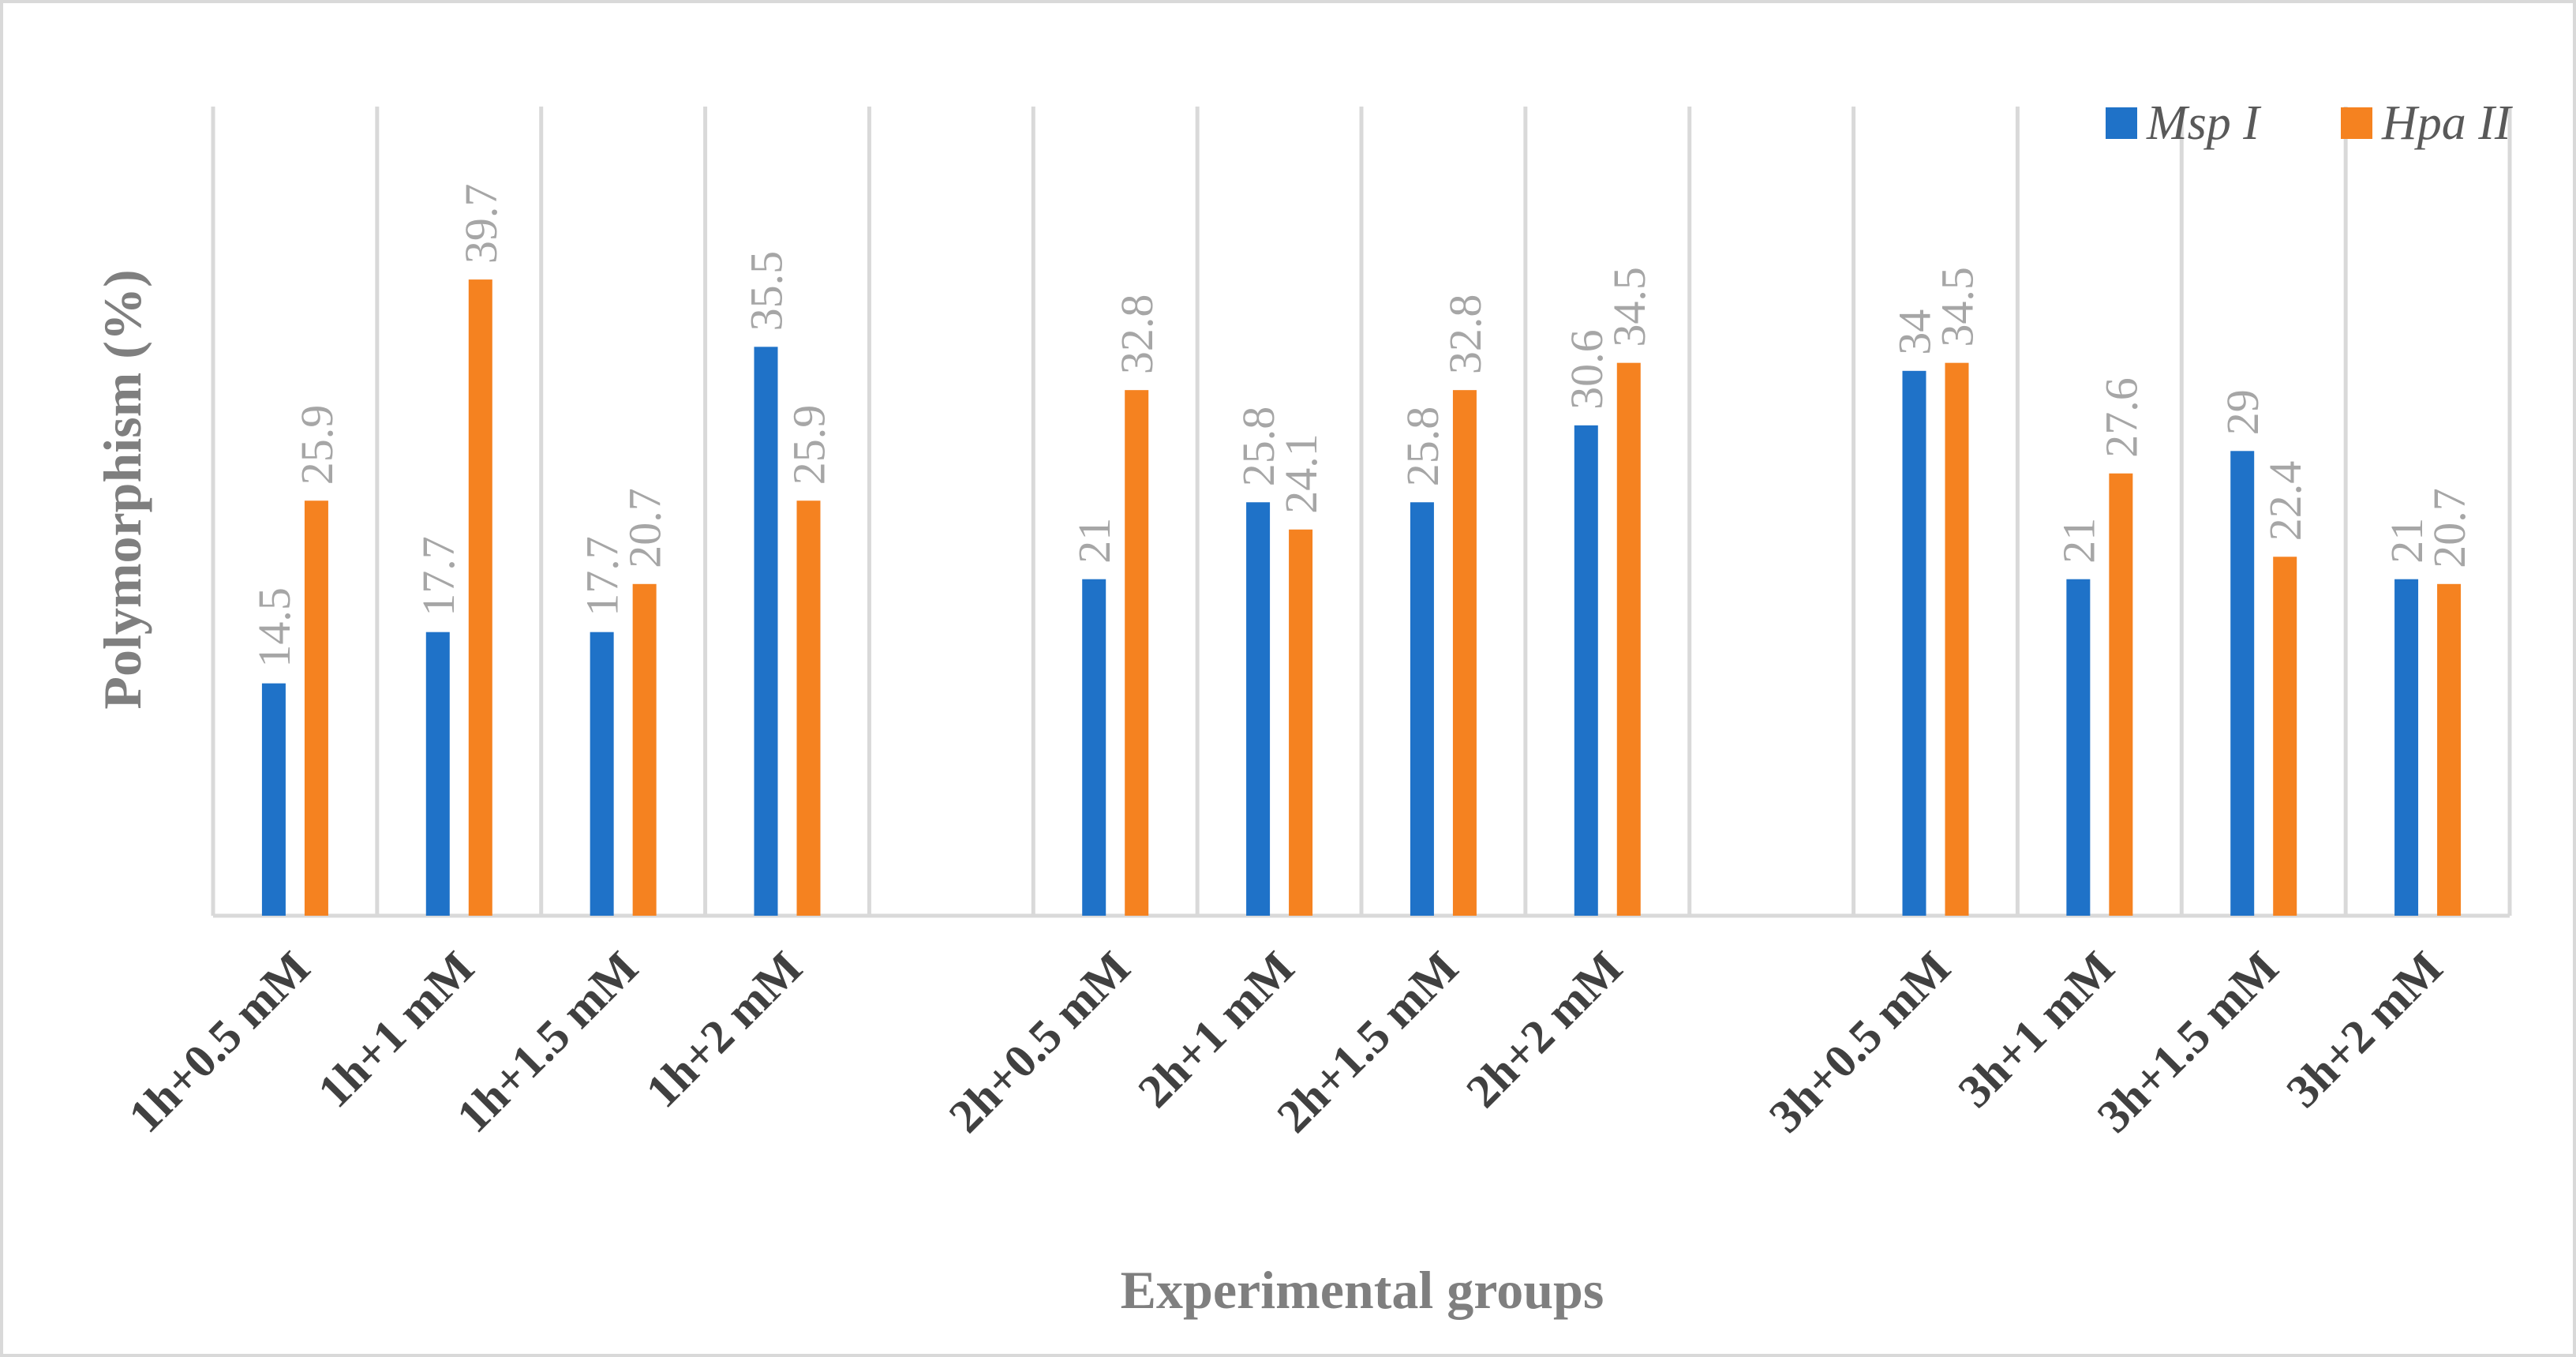  I want to click on data-label-msp-i-3h-0-5-mm: 34, so click(1915, 332).